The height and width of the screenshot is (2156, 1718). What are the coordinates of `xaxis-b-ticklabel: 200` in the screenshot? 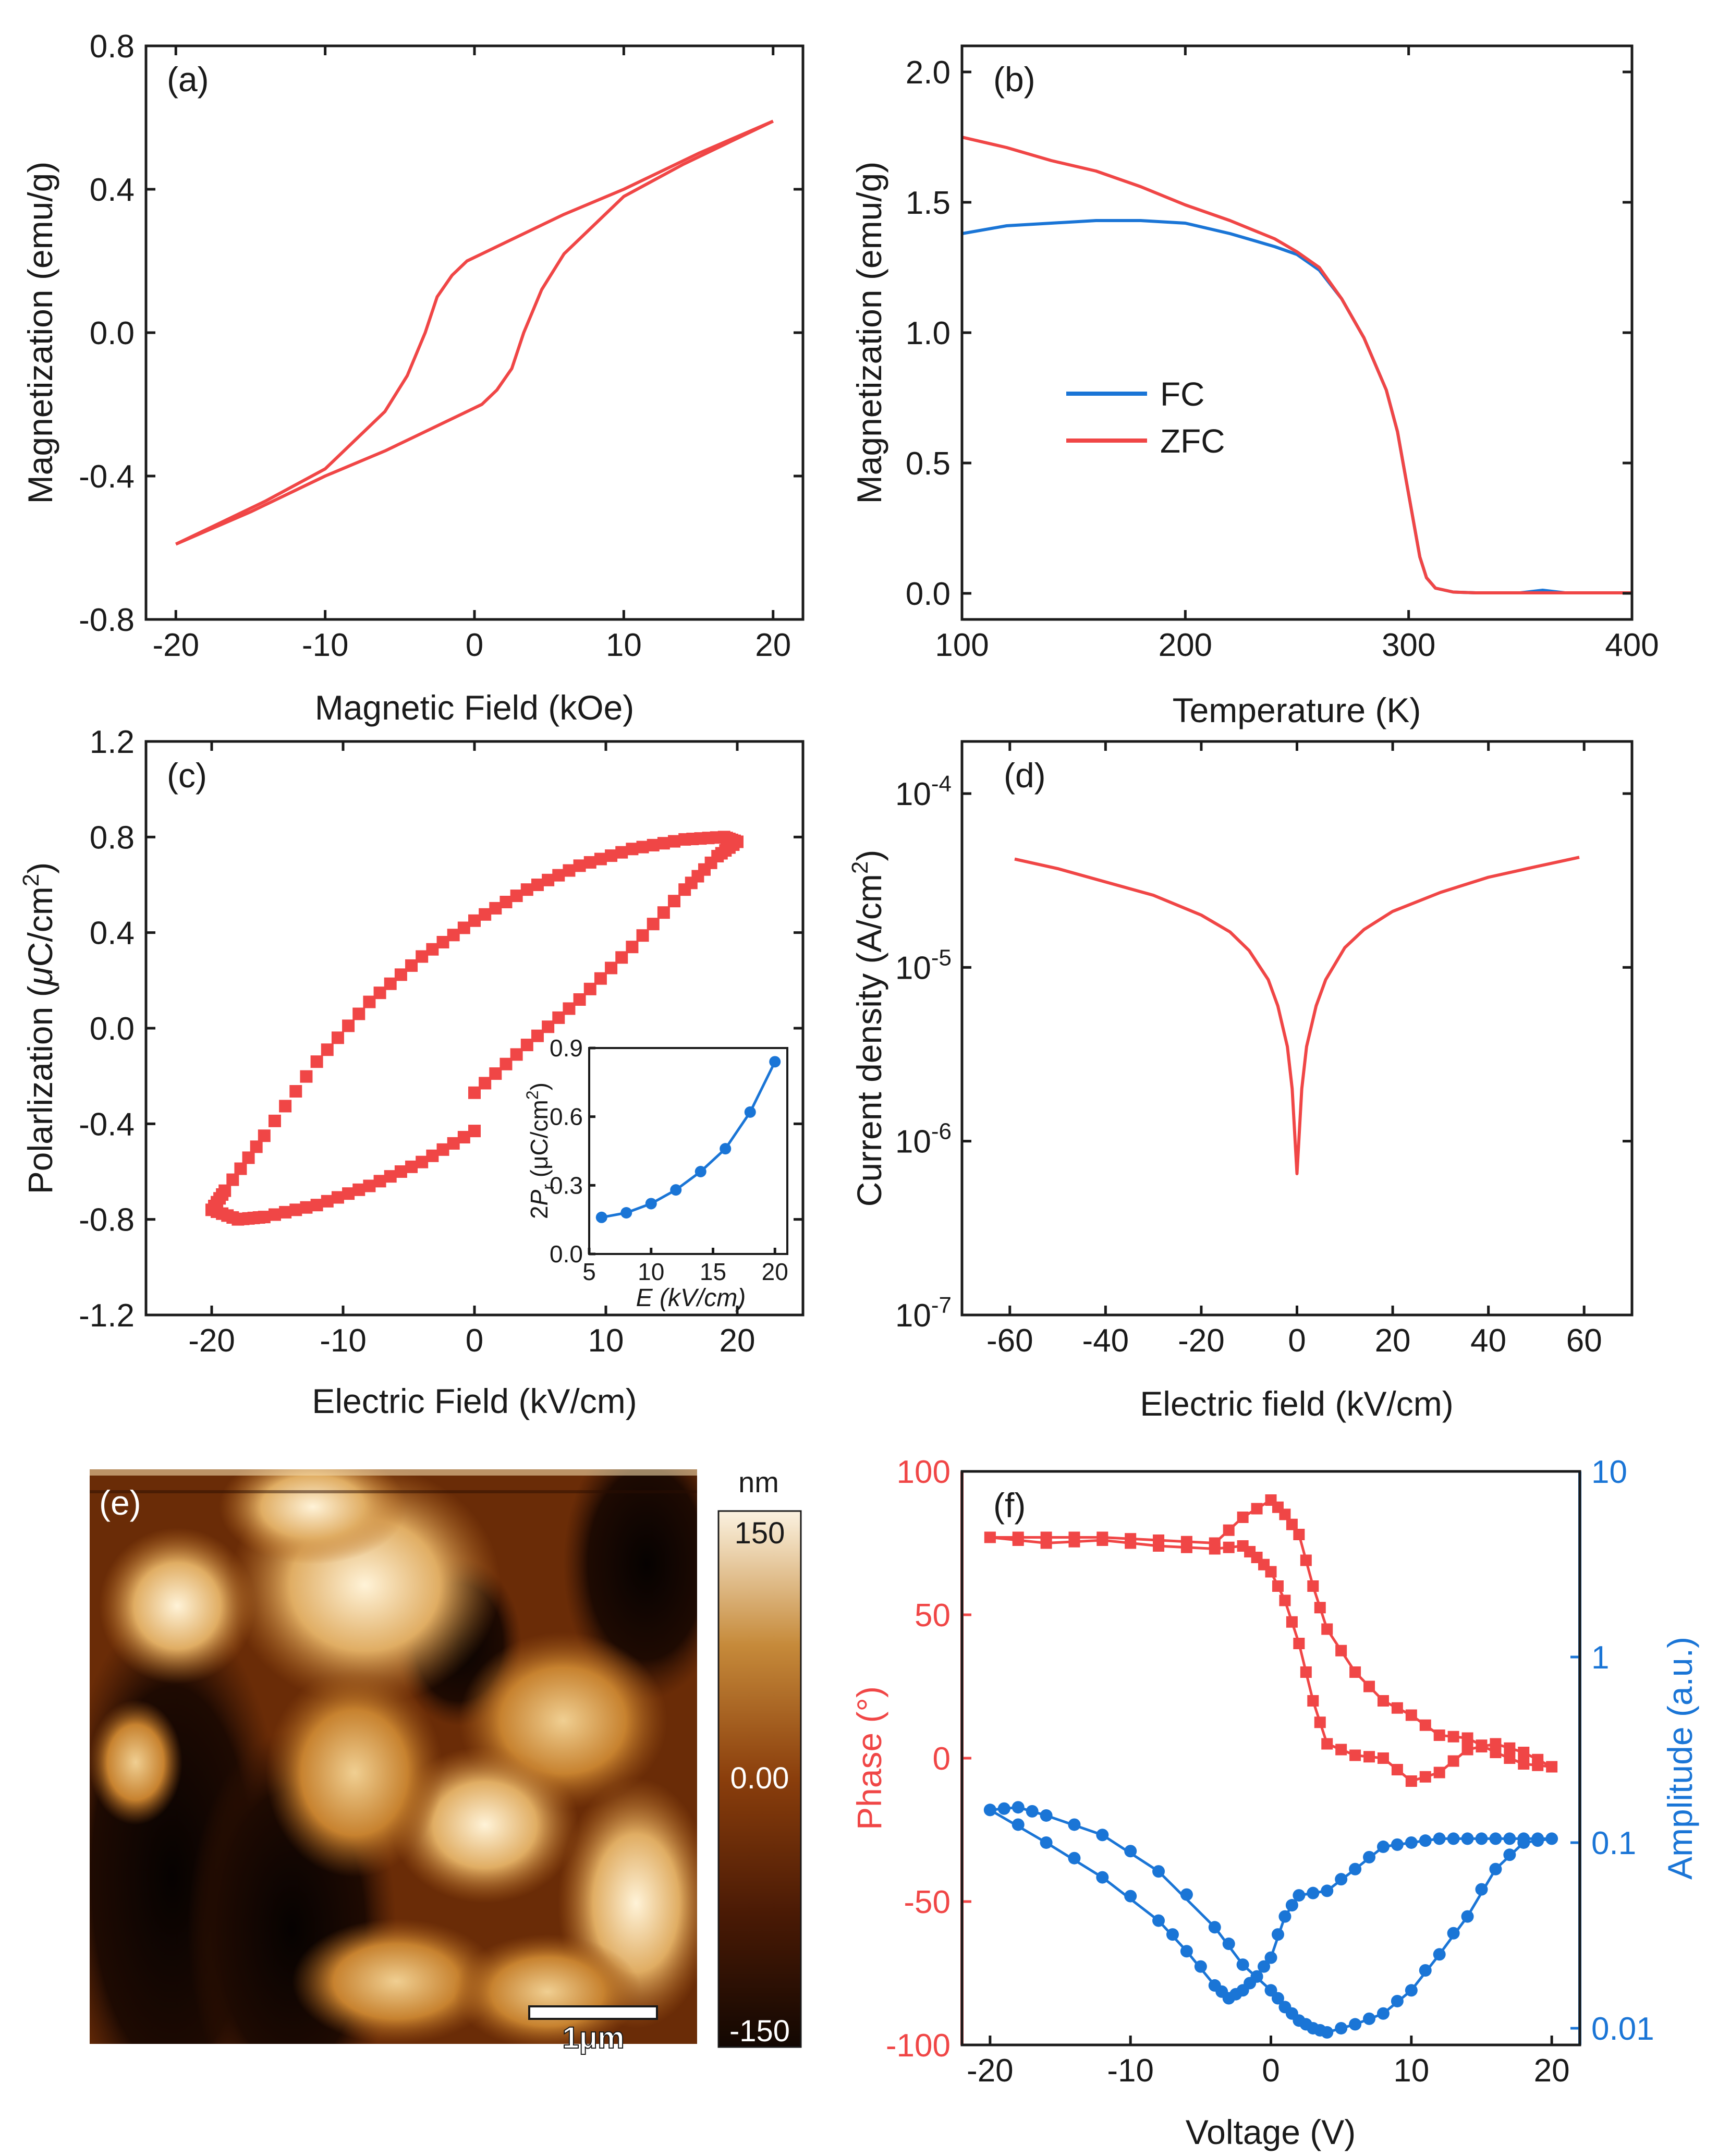 It's located at (1185, 645).